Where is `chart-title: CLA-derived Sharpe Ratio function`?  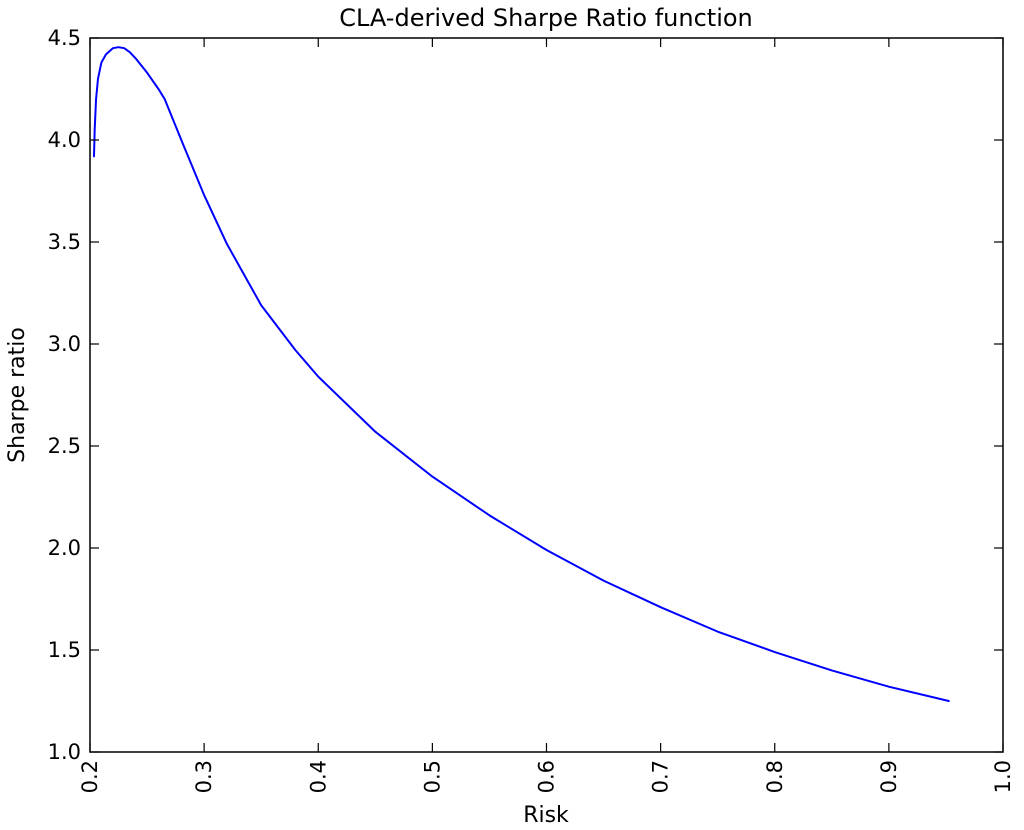 chart-title: CLA-derived Sharpe Ratio function is located at coordinates (546, 18).